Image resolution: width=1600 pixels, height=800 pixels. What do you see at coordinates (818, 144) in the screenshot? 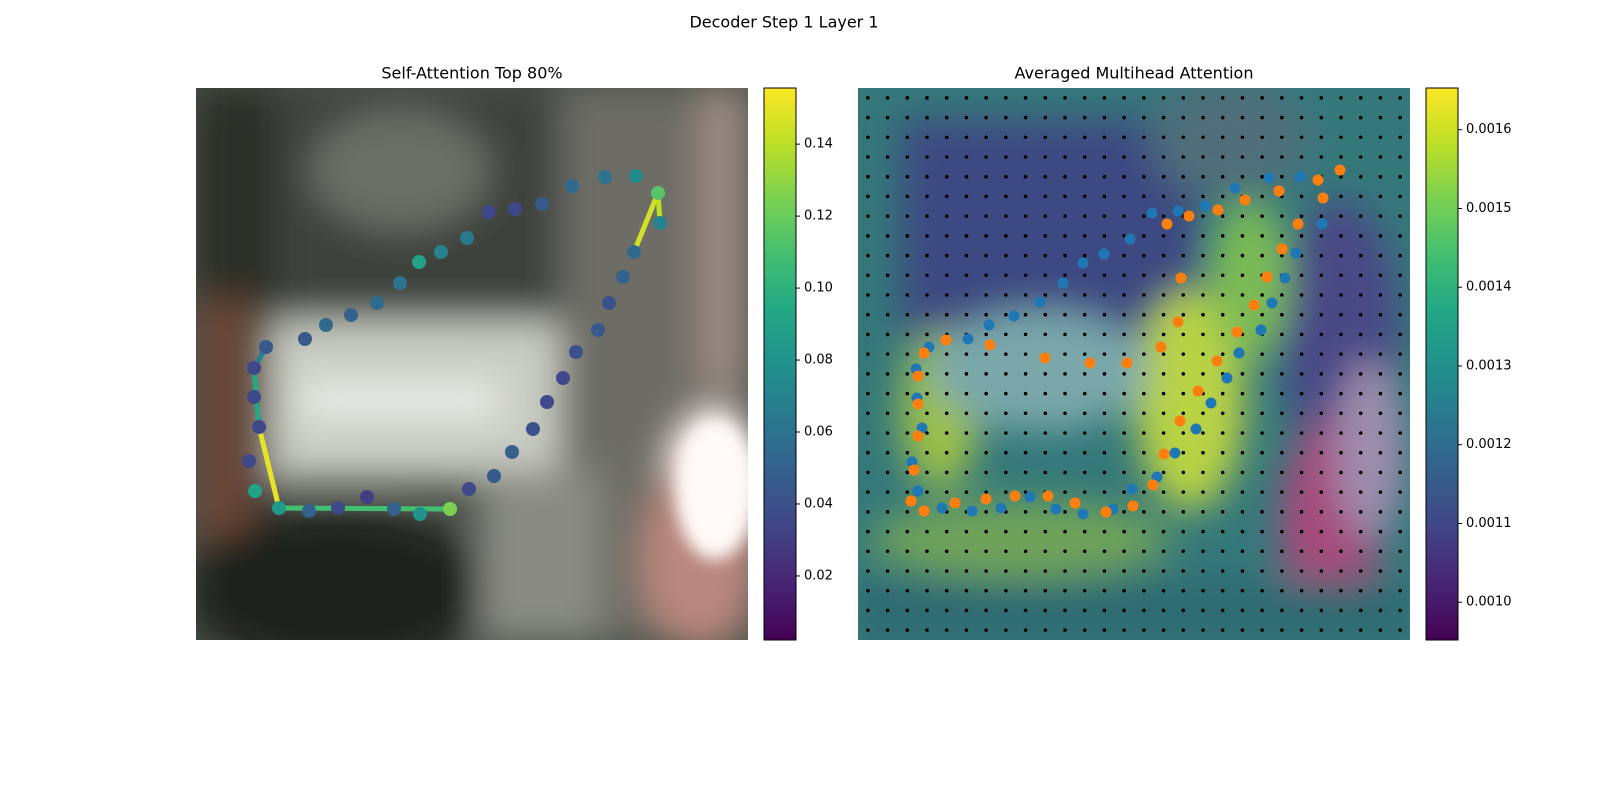
I see `colorbar-tick-label: 0.14` at bounding box center [818, 144].